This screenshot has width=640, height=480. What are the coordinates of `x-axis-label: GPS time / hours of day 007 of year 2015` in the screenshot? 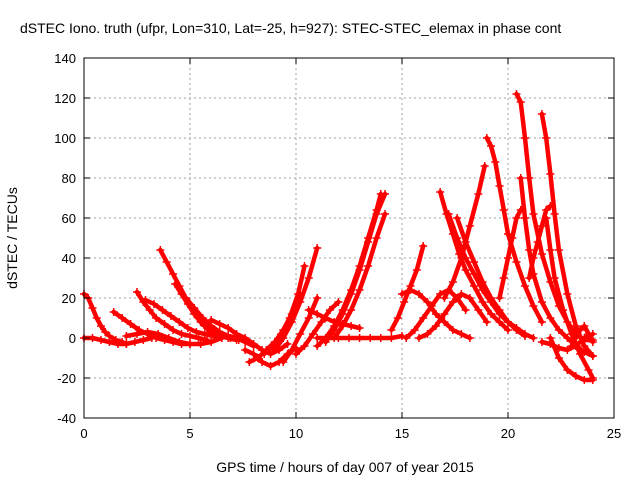 It's located at (345, 467).